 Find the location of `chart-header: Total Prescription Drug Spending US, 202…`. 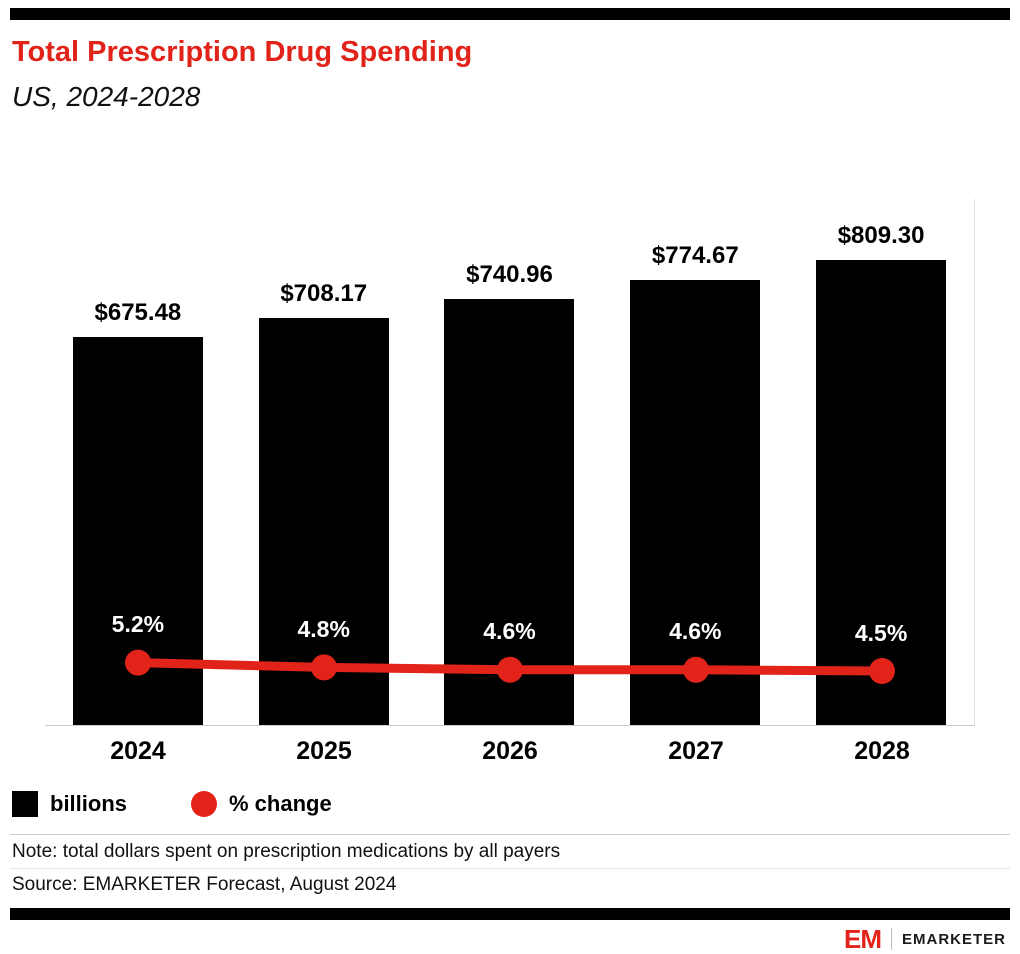

chart-header: Total Prescription Drug Spending US, 202… is located at coordinates (510, 67).